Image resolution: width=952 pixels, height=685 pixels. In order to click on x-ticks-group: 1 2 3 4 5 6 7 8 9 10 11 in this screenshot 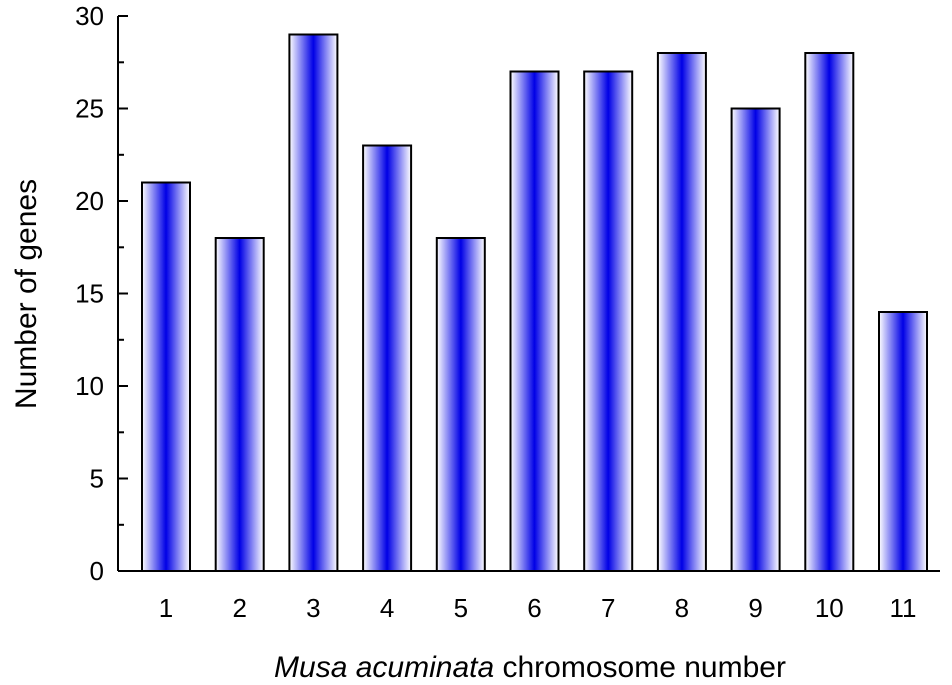, I will do `click(538, 608)`.